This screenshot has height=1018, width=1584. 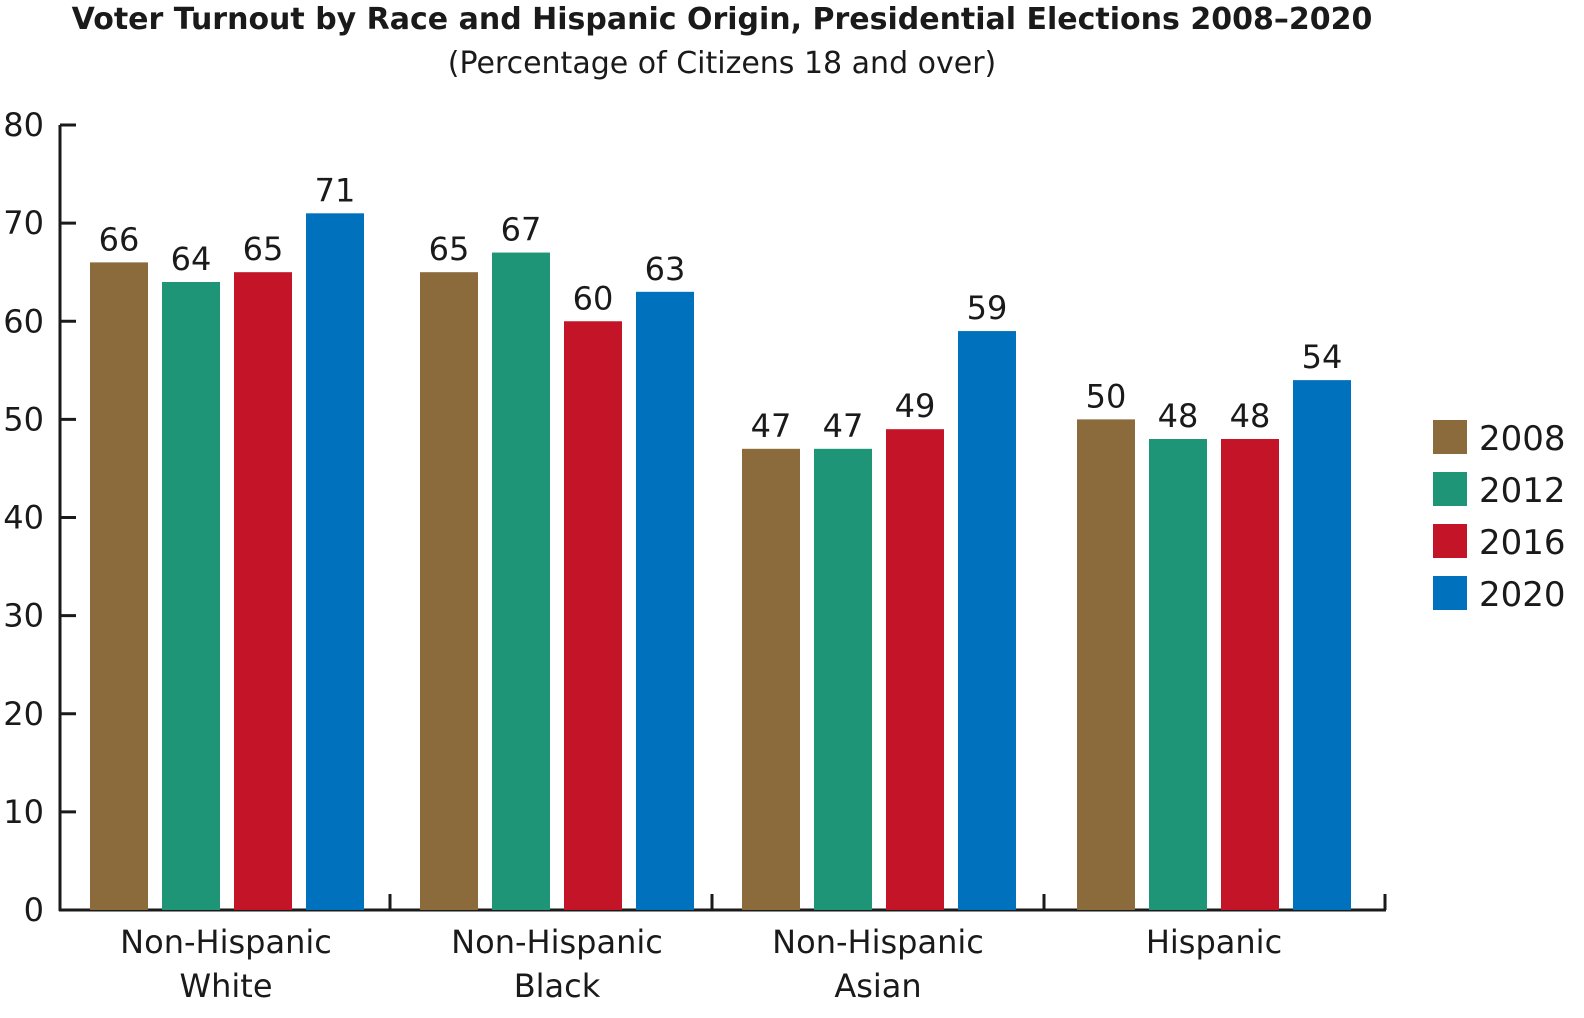 What do you see at coordinates (1522, 595) in the screenshot?
I see `legend-label: 2020` at bounding box center [1522, 595].